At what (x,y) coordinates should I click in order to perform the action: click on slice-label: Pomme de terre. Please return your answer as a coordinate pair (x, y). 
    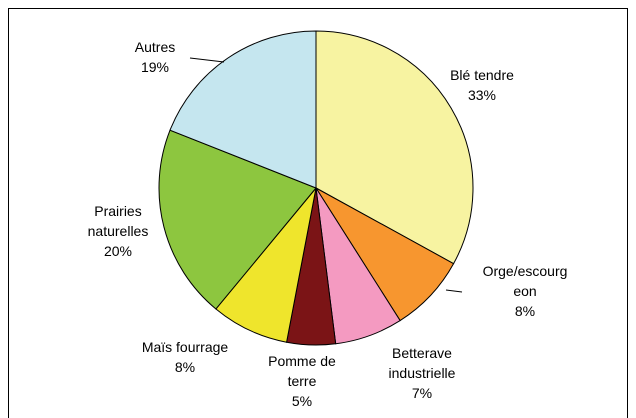
    Looking at the image, I should click on (302, 371).